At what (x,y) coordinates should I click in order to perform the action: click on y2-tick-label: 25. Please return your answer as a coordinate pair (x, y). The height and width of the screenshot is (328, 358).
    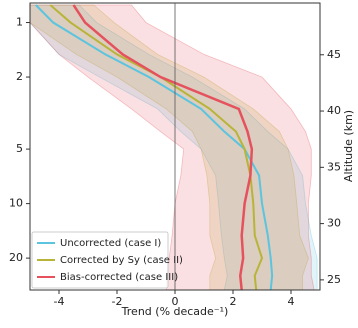
    Looking at the image, I should click on (334, 279).